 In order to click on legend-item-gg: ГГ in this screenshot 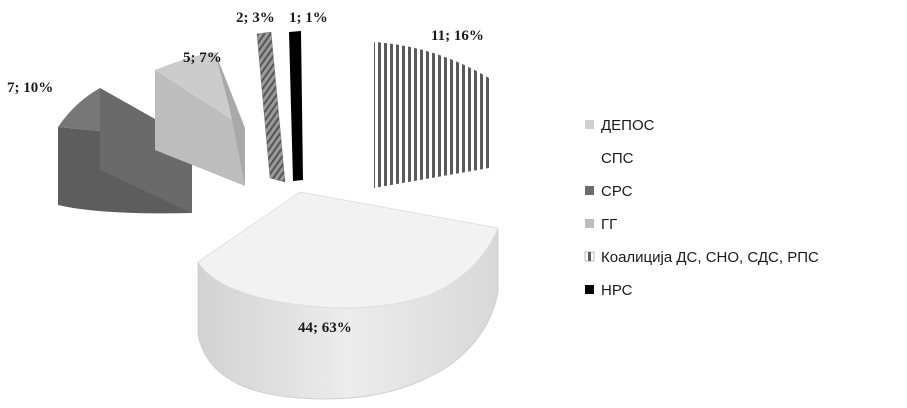, I will do `click(601, 224)`.